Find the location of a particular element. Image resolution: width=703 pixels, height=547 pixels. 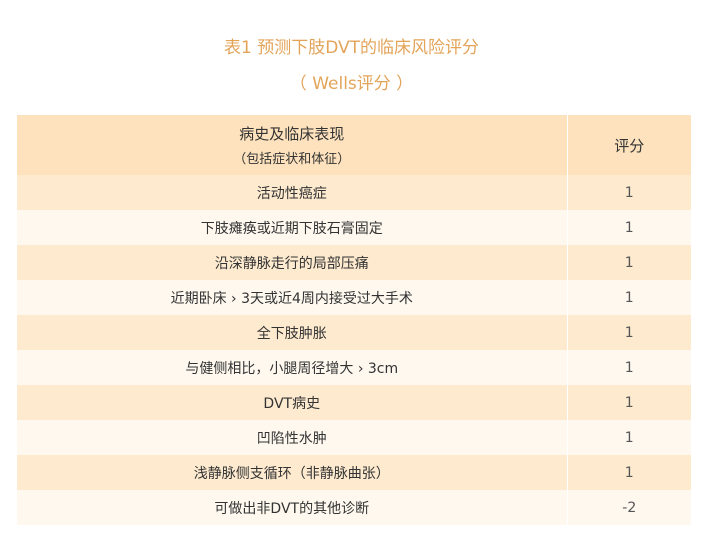

table-row: 凹陷性水肿 1 is located at coordinates (354, 437).